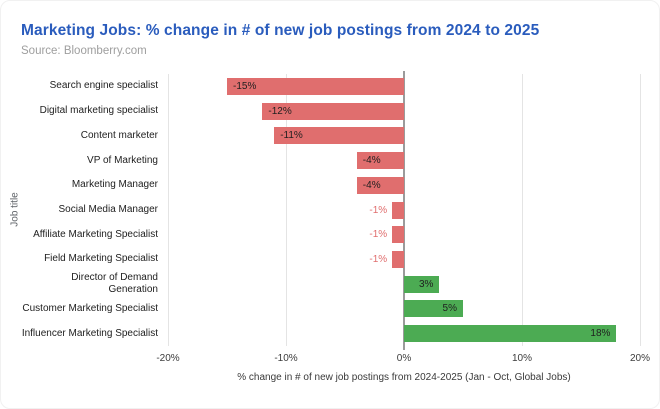  I want to click on category-label: Affiliate Marketing Specialist, so click(95, 234).